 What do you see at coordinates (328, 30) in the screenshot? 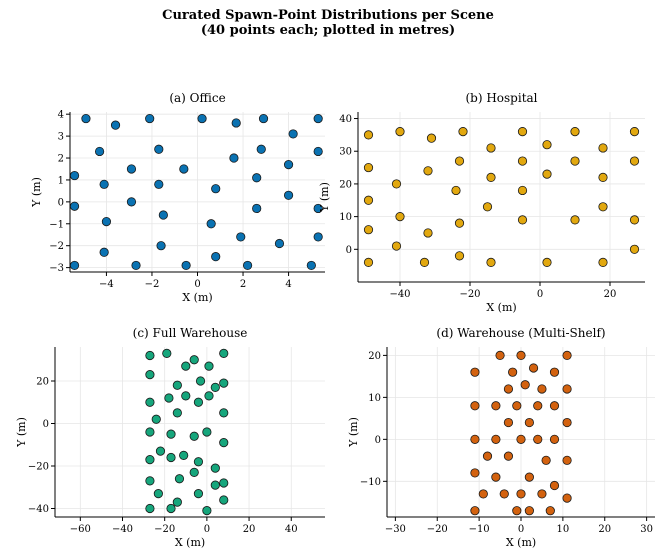
I see `figure-title-line2: (40 points each; plotted in metres)` at bounding box center [328, 30].